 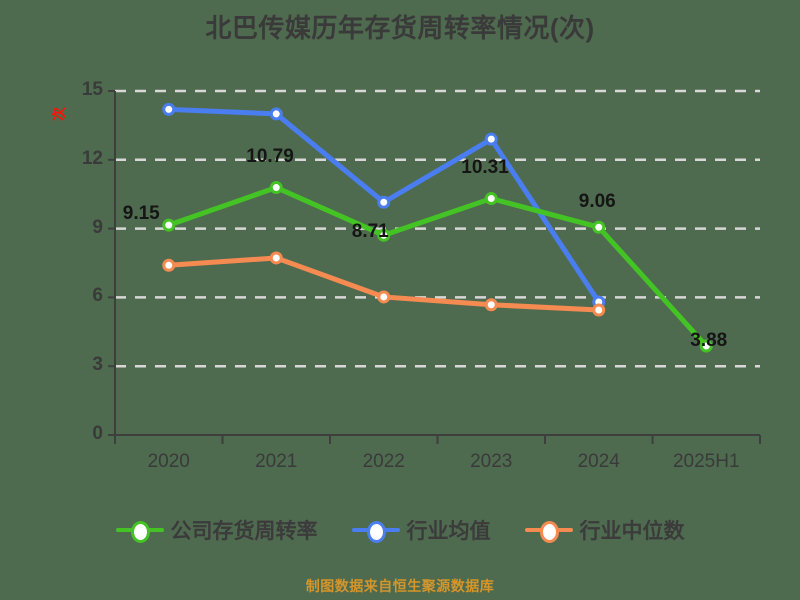 What do you see at coordinates (491, 461) in the screenshot?
I see `x-tick-label: 2023` at bounding box center [491, 461].